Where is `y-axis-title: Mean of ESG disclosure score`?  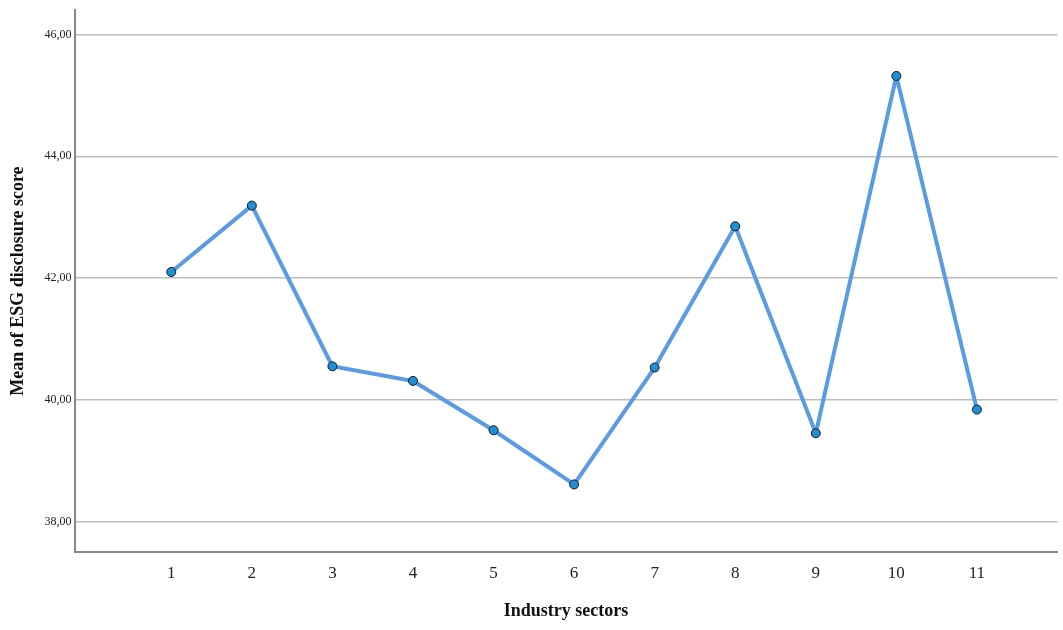 y-axis-title: Mean of ESG disclosure score is located at coordinates (17, 281).